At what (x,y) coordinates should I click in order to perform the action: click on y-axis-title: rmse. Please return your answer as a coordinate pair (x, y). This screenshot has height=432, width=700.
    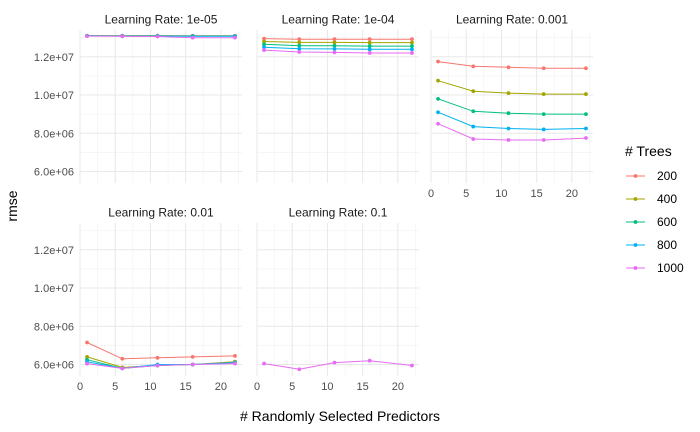
    Looking at the image, I should click on (12, 205).